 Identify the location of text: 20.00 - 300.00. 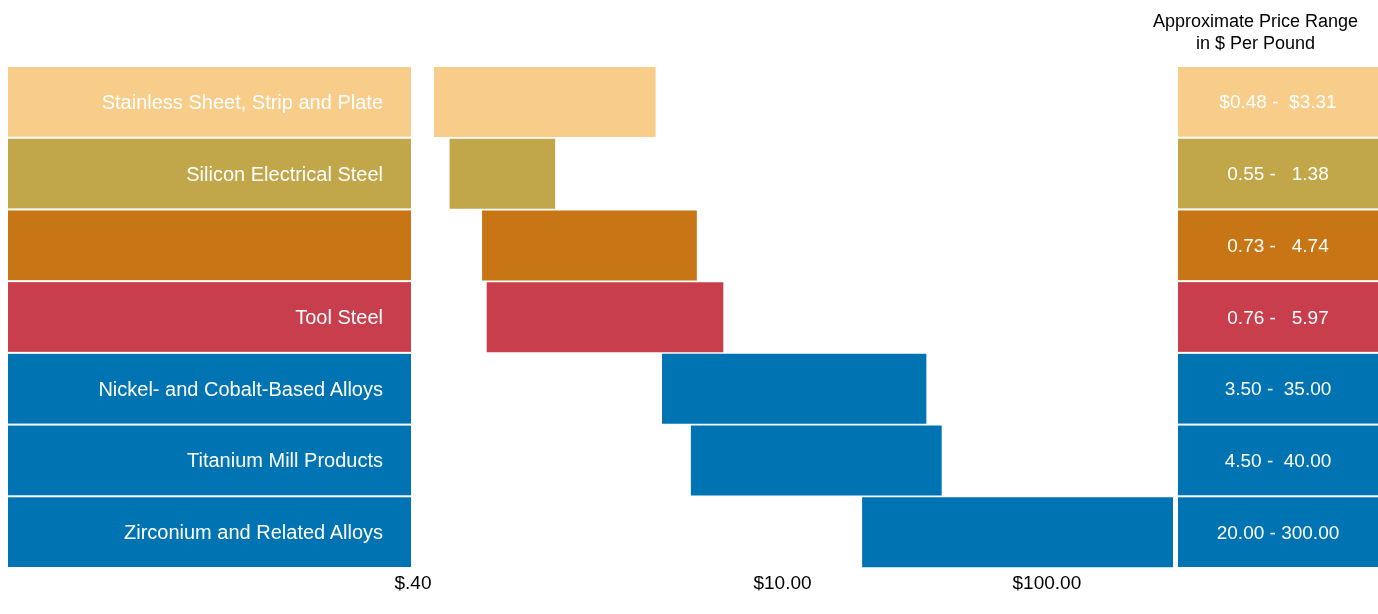
(1278, 532).